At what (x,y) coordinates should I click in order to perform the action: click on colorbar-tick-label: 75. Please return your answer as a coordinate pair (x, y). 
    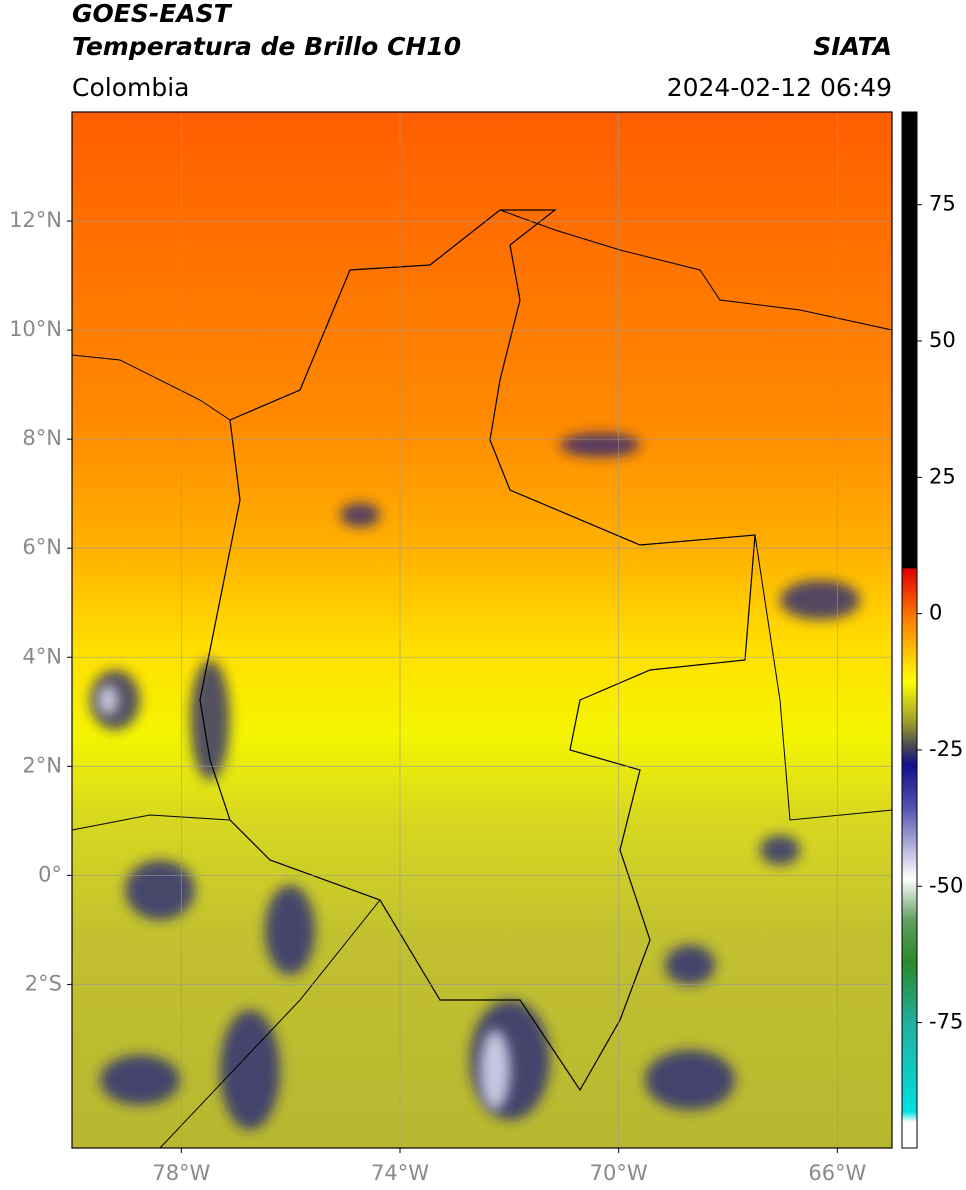
    Looking at the image, I should click on (942, 204).